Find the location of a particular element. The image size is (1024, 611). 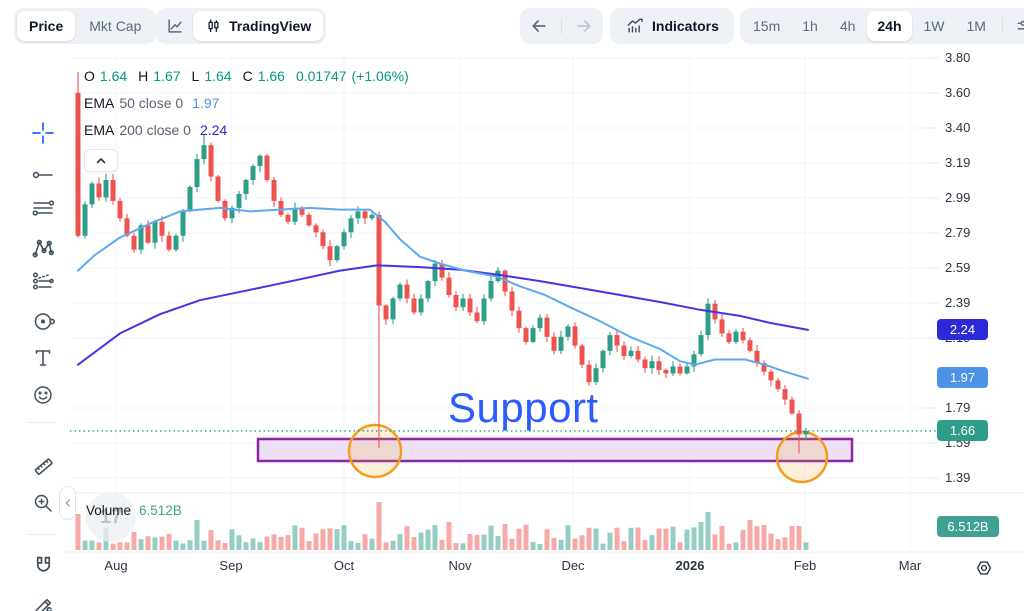

line-chart-button is located at coordinates (175, 26).